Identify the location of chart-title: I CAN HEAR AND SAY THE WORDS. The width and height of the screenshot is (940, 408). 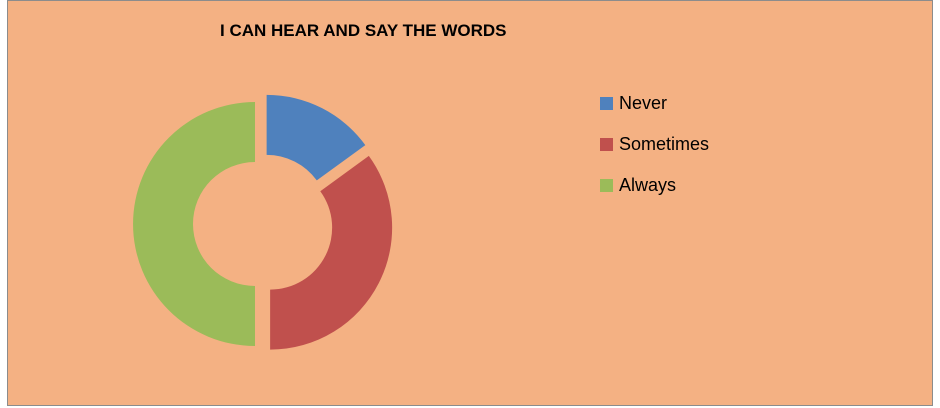
(363, 30).